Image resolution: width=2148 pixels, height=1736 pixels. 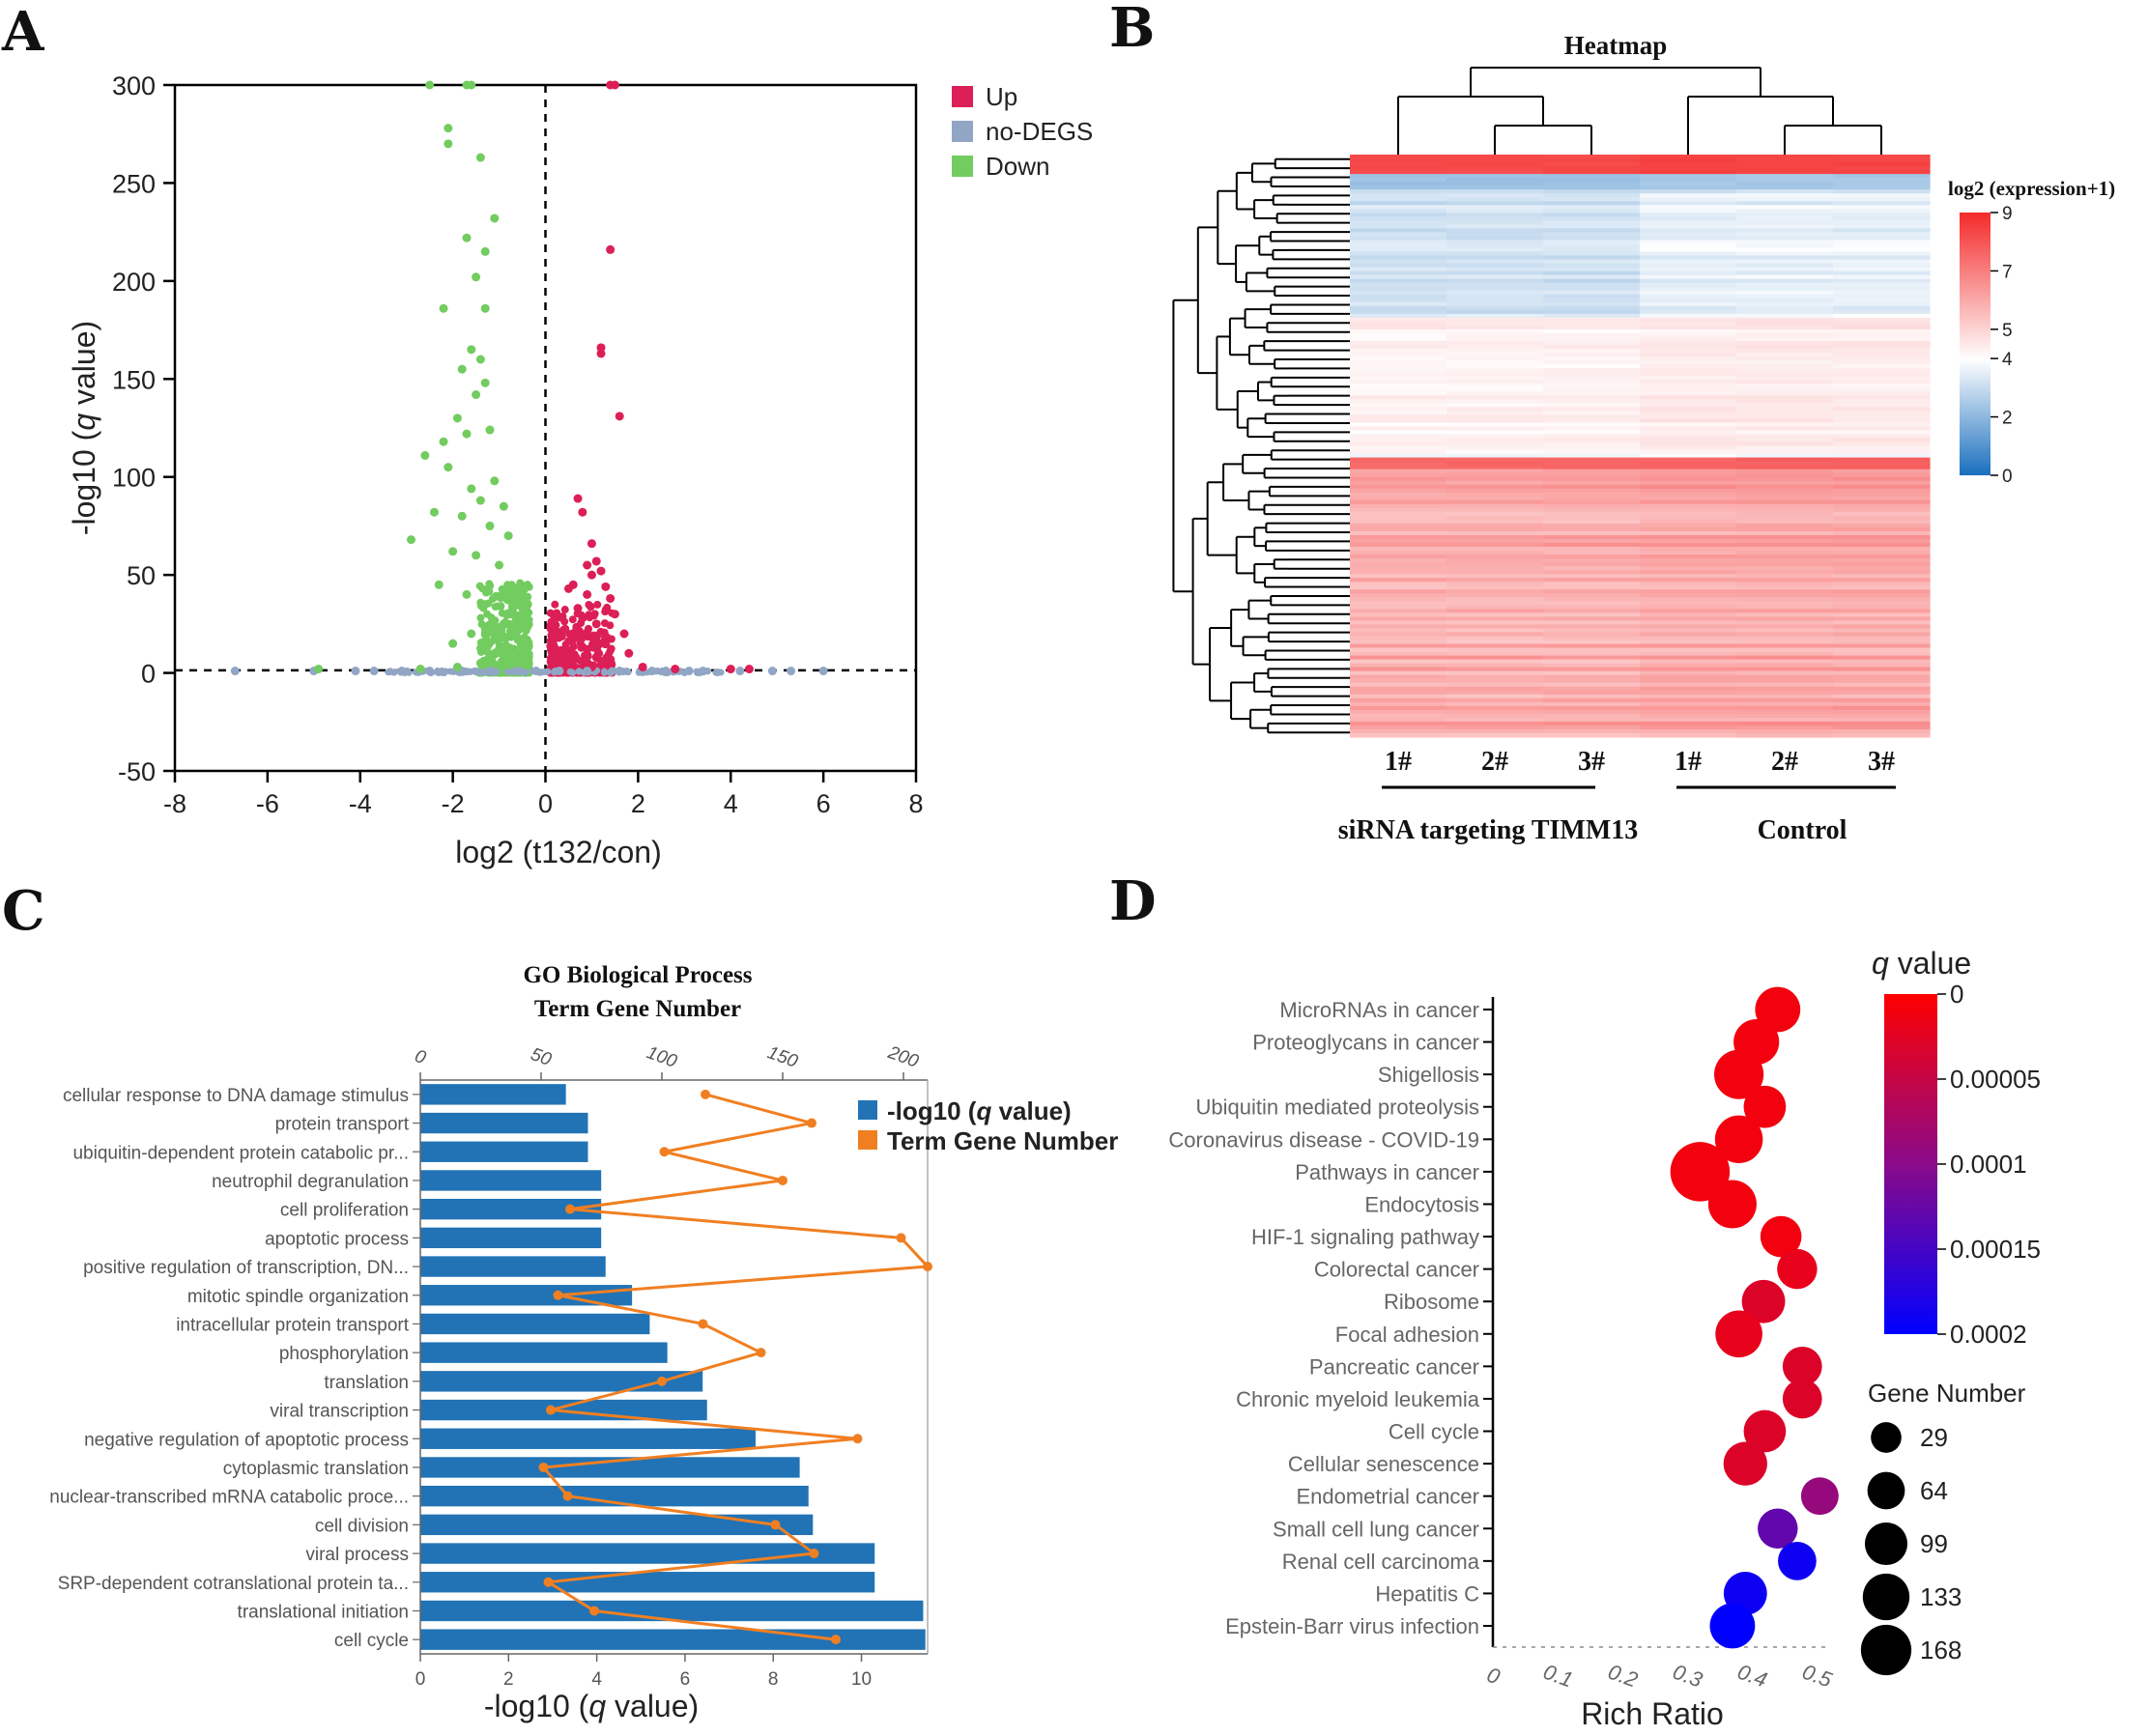 I want to click on legend-label-term-gene-number: Term Gene Number, so click(x=1003, y=1140).